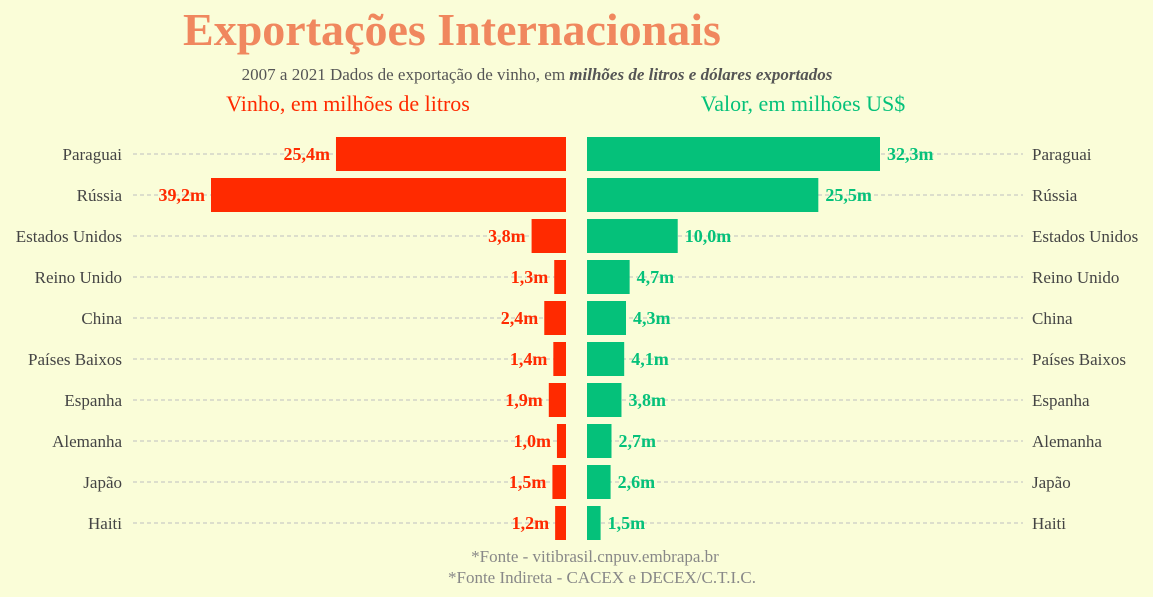 This screenshot has height=597, width=1153. What do you see at coordinates (1075, 277) in the screenshot?
I see `right-category-label: Reino Unido` at bounding box center [1075, 277].